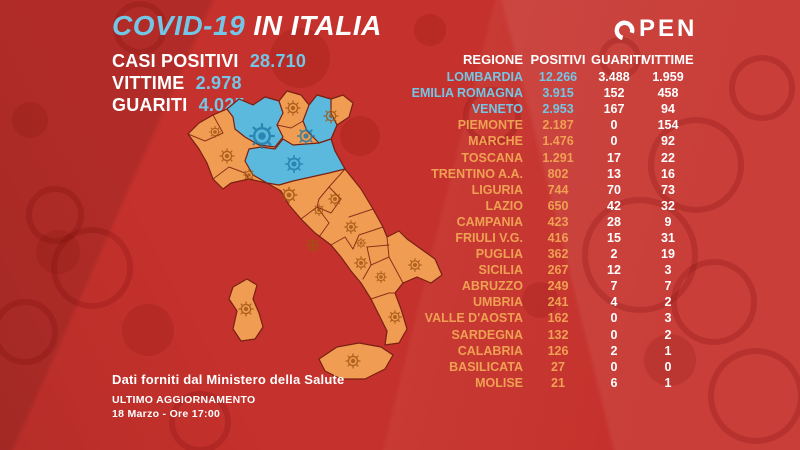 The width and height of the screenshot is (800, 450). I want to click on positivi-value: 1.291, so click(558, 157).